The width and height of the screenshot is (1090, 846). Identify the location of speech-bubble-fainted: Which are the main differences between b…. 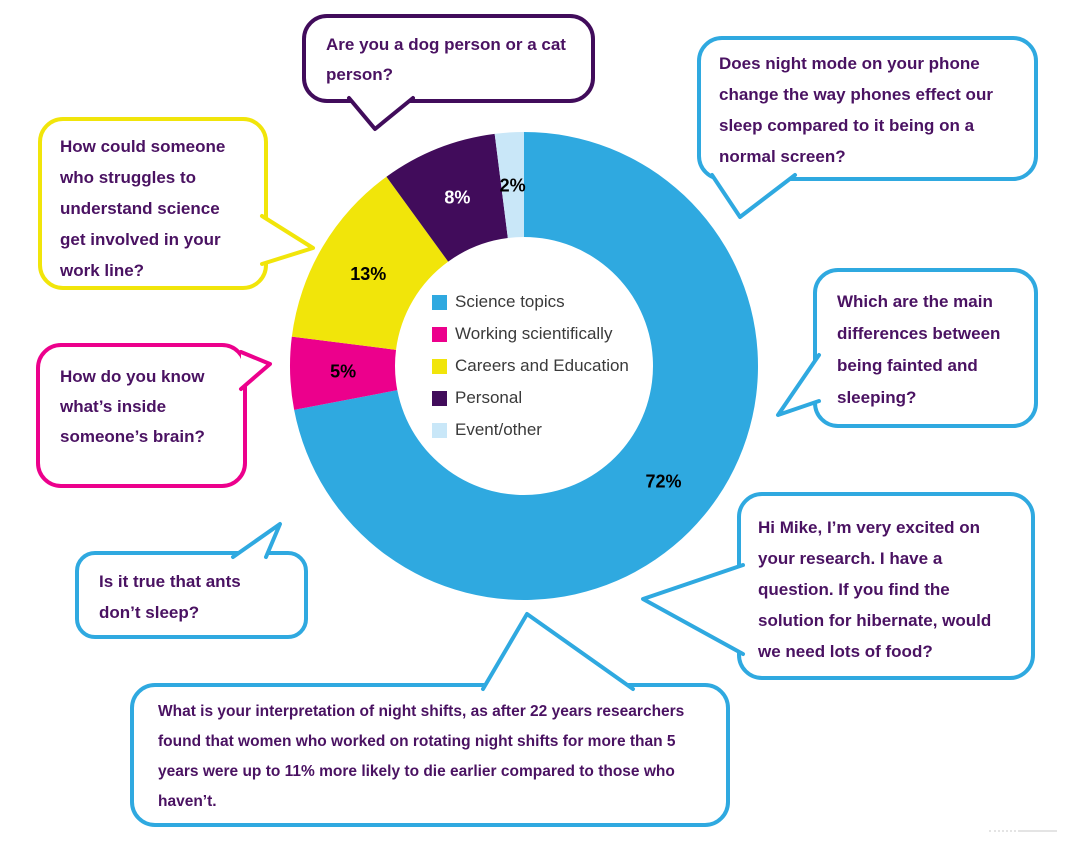
(925, 348).